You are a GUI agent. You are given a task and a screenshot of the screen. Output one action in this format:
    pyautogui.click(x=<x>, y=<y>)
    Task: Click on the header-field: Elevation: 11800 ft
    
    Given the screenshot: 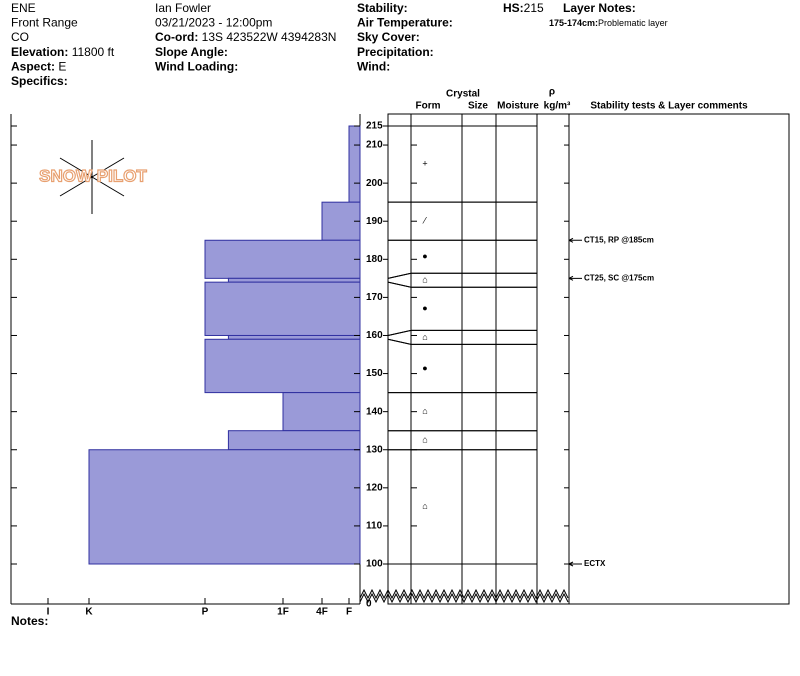 What is the action you would take?
    pyautogui.click(x=63, y=52)
    